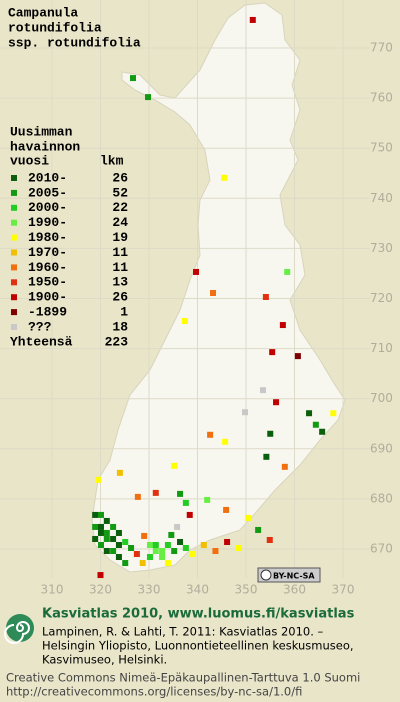 The width and height of the screenshot is (400, 702). What do you see at coordinates (381, 549) in the screenshot?
I see `y-label: 670` at bounding box center [381, 549].